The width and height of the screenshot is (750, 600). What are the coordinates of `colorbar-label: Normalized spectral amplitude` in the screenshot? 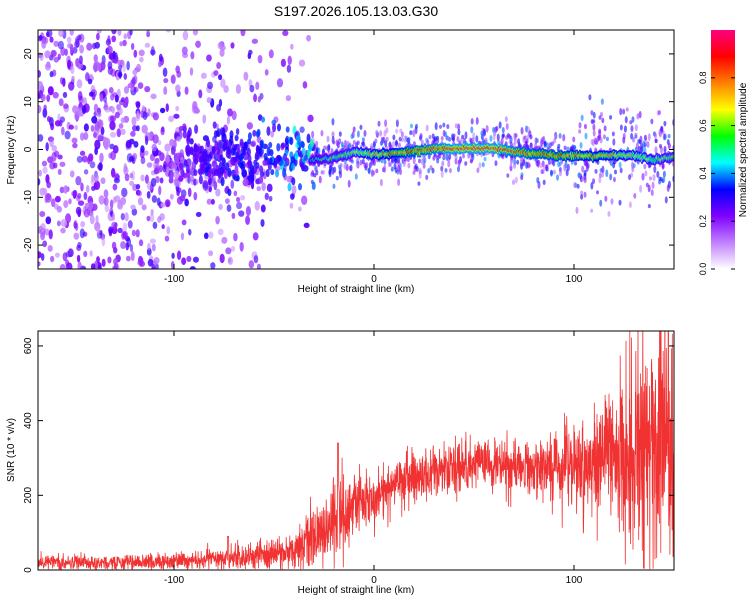 It's located at (743, 149).